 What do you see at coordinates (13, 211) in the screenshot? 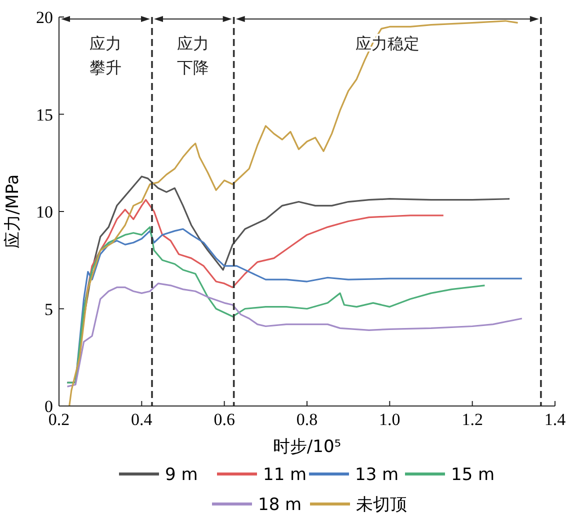
I see `y-axis-title: 应力/MPa` at bounding box center [13, 211].